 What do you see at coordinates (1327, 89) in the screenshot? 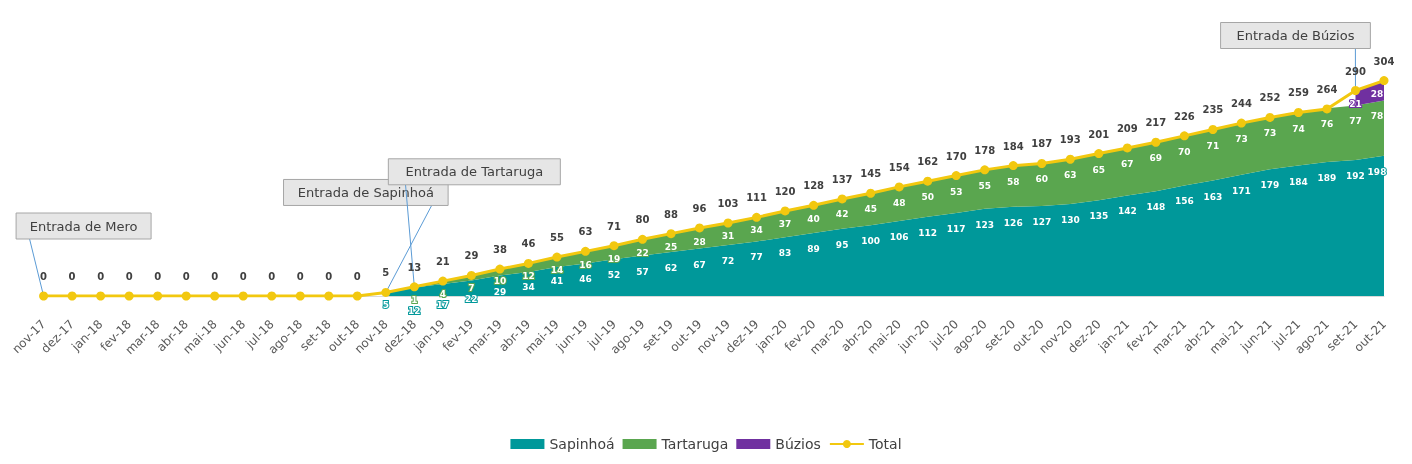
I see `data-label: 264` at bounding box center [1327, 89].